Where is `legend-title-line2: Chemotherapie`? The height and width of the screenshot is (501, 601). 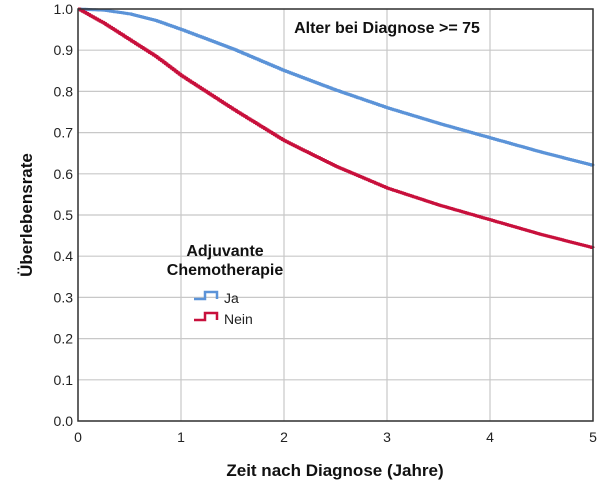
legend-title-line2: Chemotherapie is located at coordinates (225, 270).